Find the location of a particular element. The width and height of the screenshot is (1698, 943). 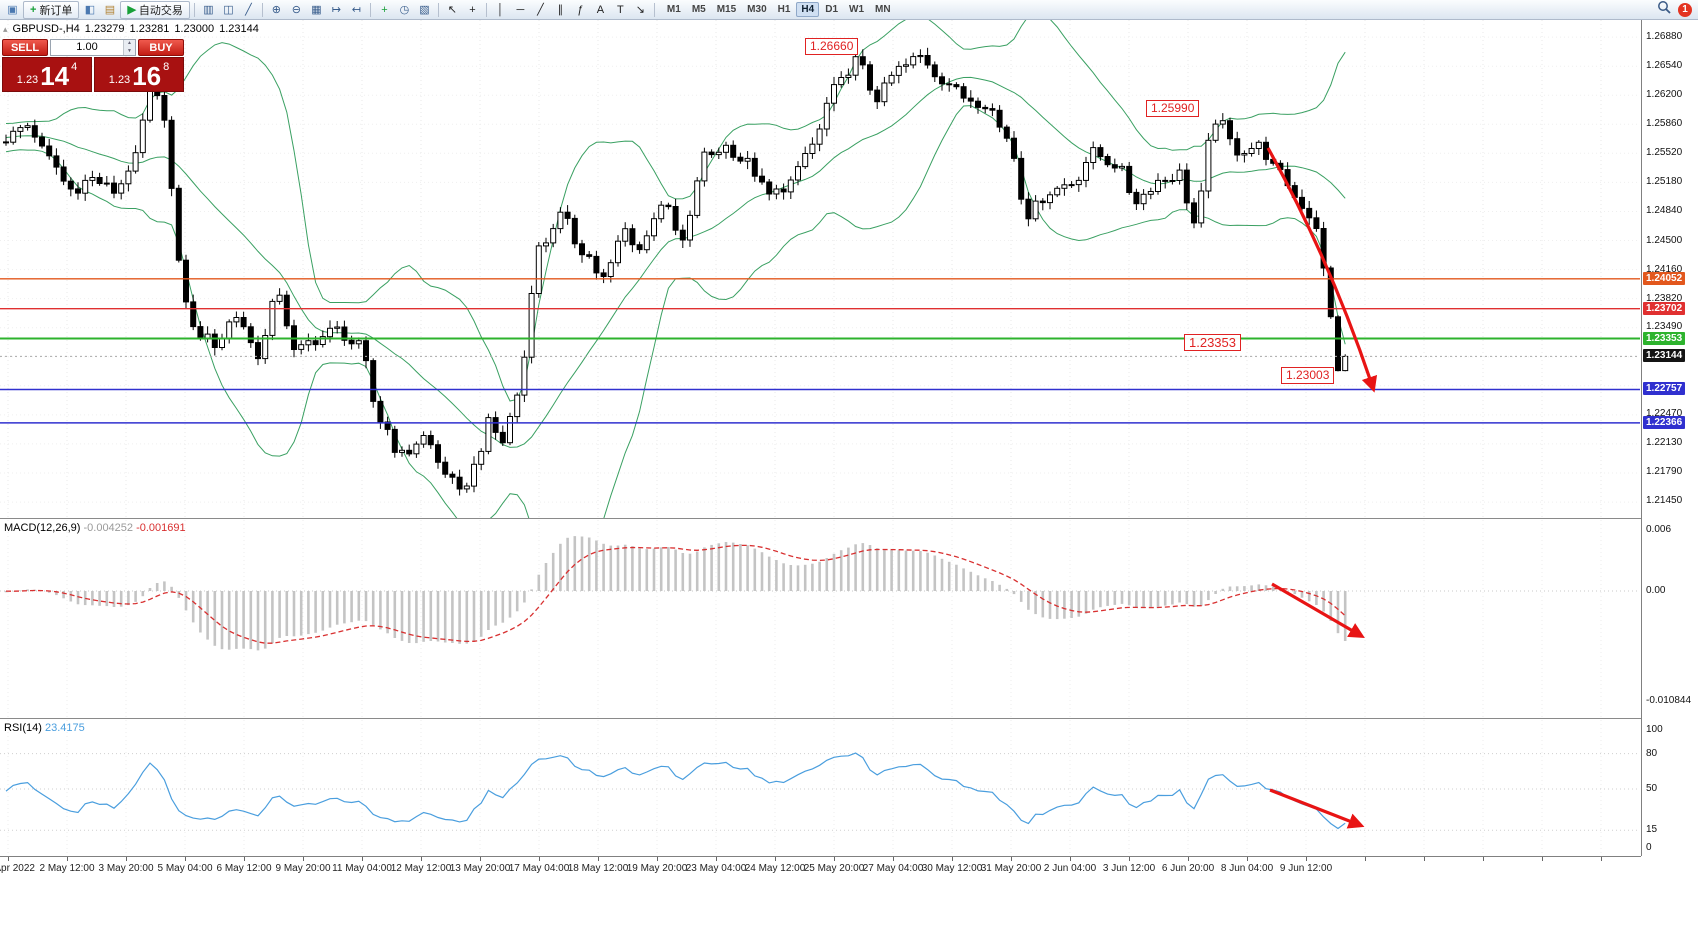

timeframe-m30-button: M30 is located at coordinates (757, 9).